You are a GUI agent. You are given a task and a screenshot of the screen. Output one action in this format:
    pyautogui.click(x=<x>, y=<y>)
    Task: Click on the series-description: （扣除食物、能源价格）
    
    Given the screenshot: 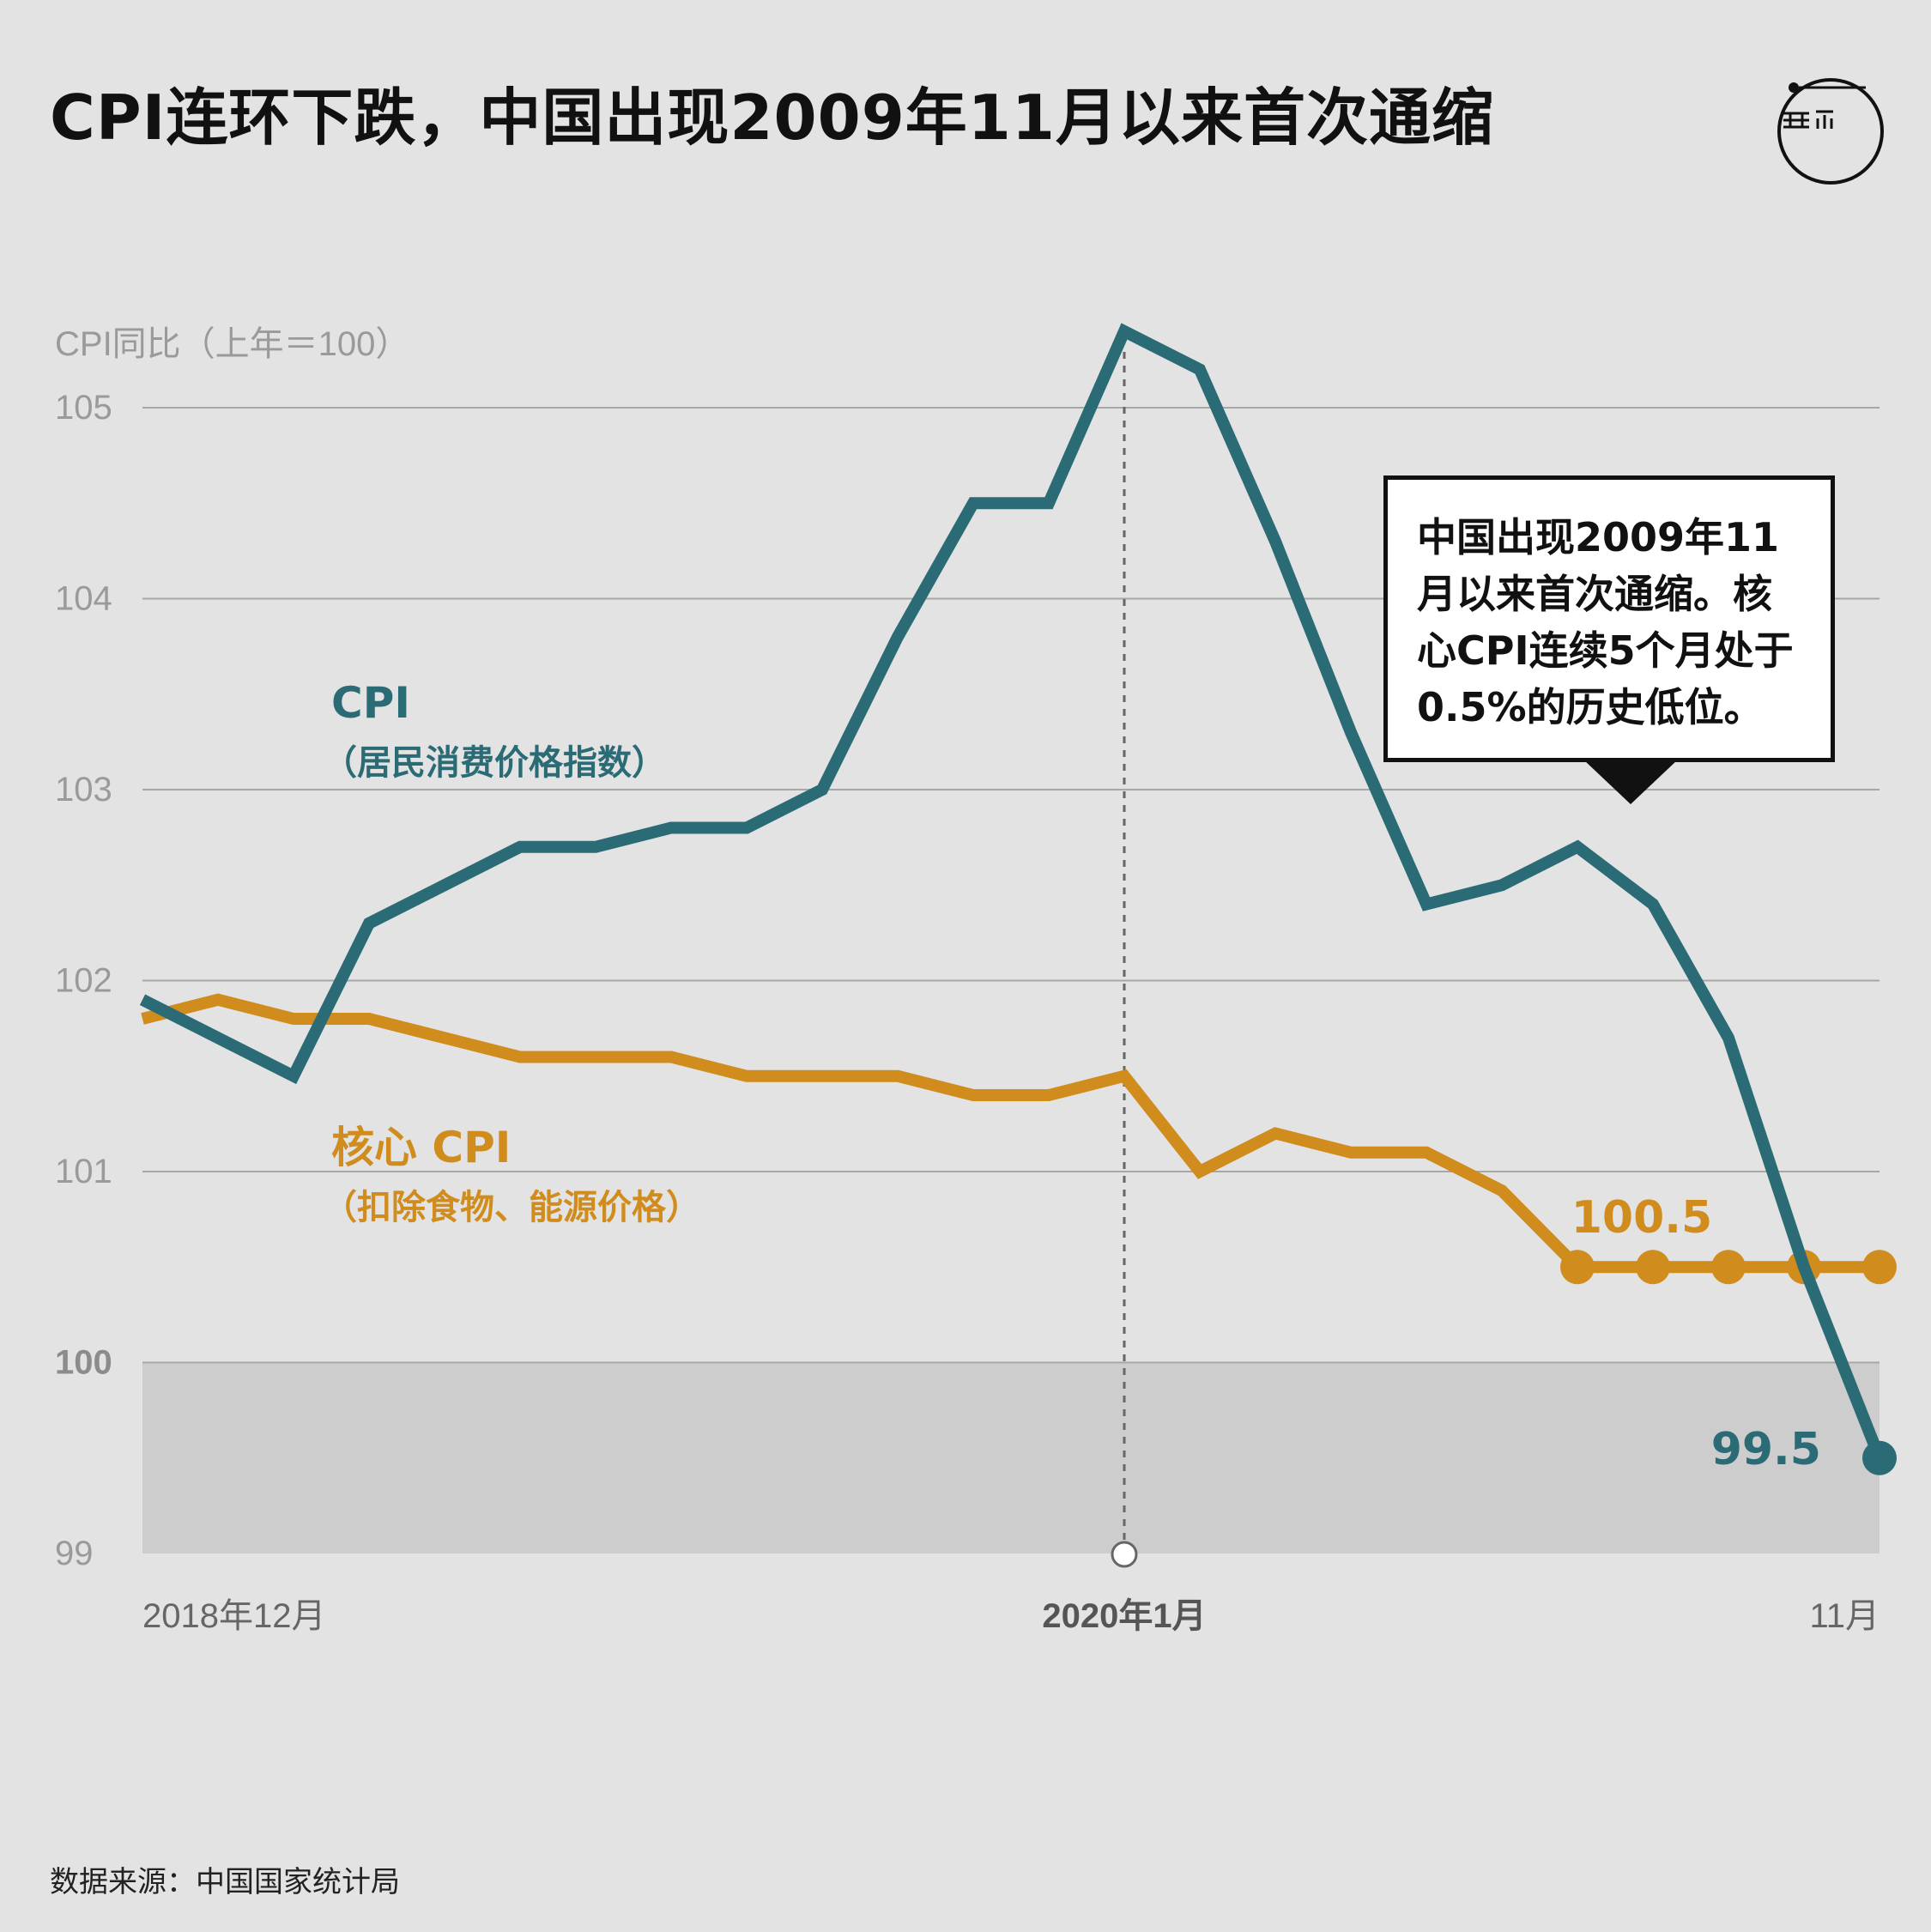 What is the action you would take?
    pyautogui.click(x=511, y=1208)
    